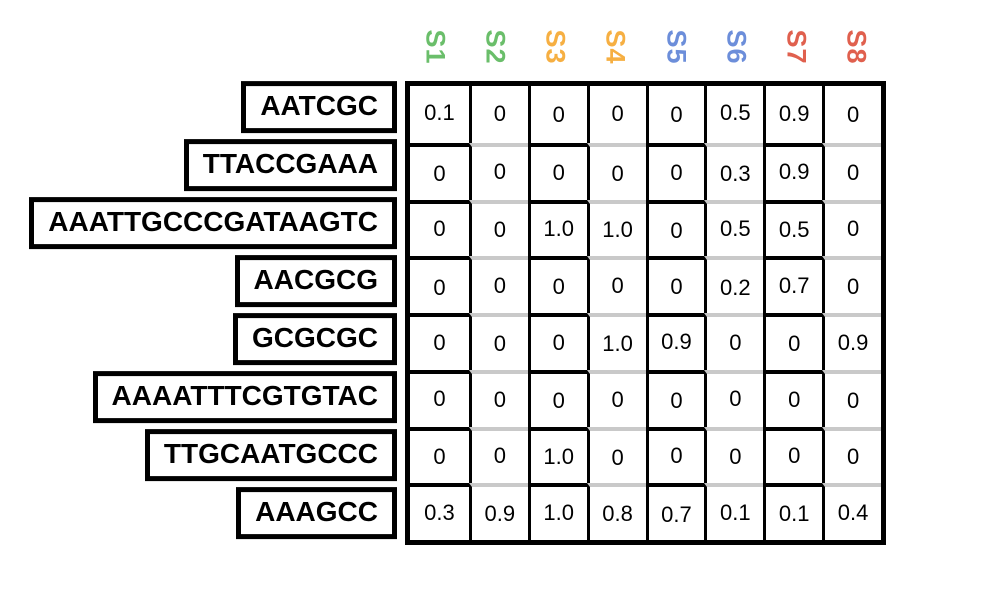 The image size is (1000, 601). Describe the element at coordinates (495, 47) in the screenshot. I see `column-header-s2: S2` at that location.